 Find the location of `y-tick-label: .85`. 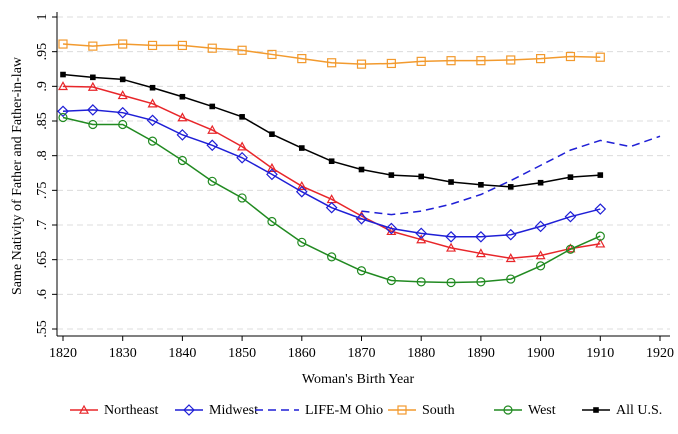

y-tick-label: .85 is located at coordinates (42, 121).